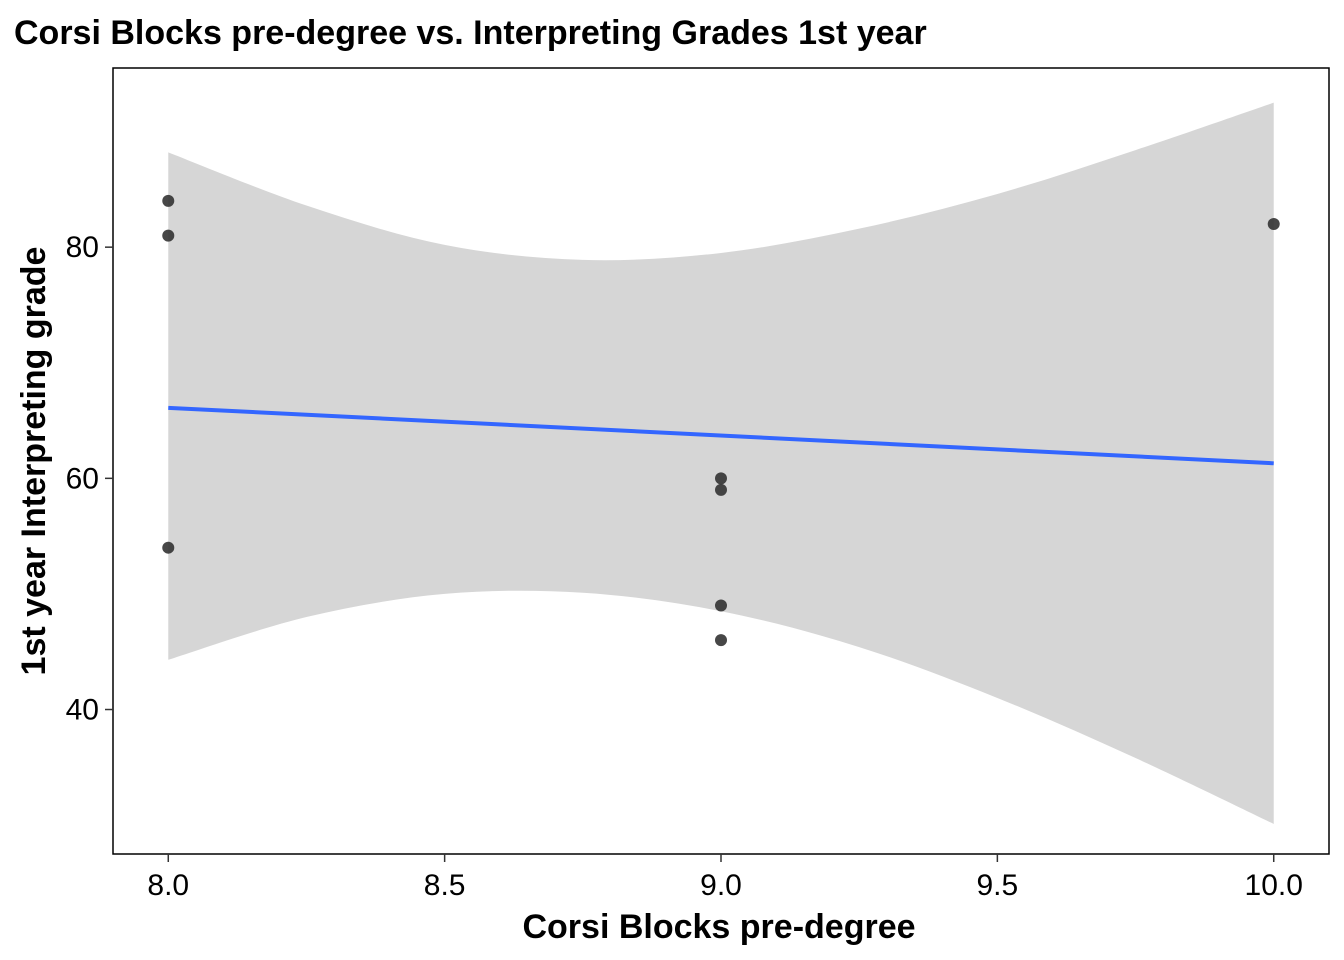 The width and height of the screenshot is (1344, 960). Describe the element at coordinates (82, 247) in the screenshot. I see `y-tick-label: 80` at that location.